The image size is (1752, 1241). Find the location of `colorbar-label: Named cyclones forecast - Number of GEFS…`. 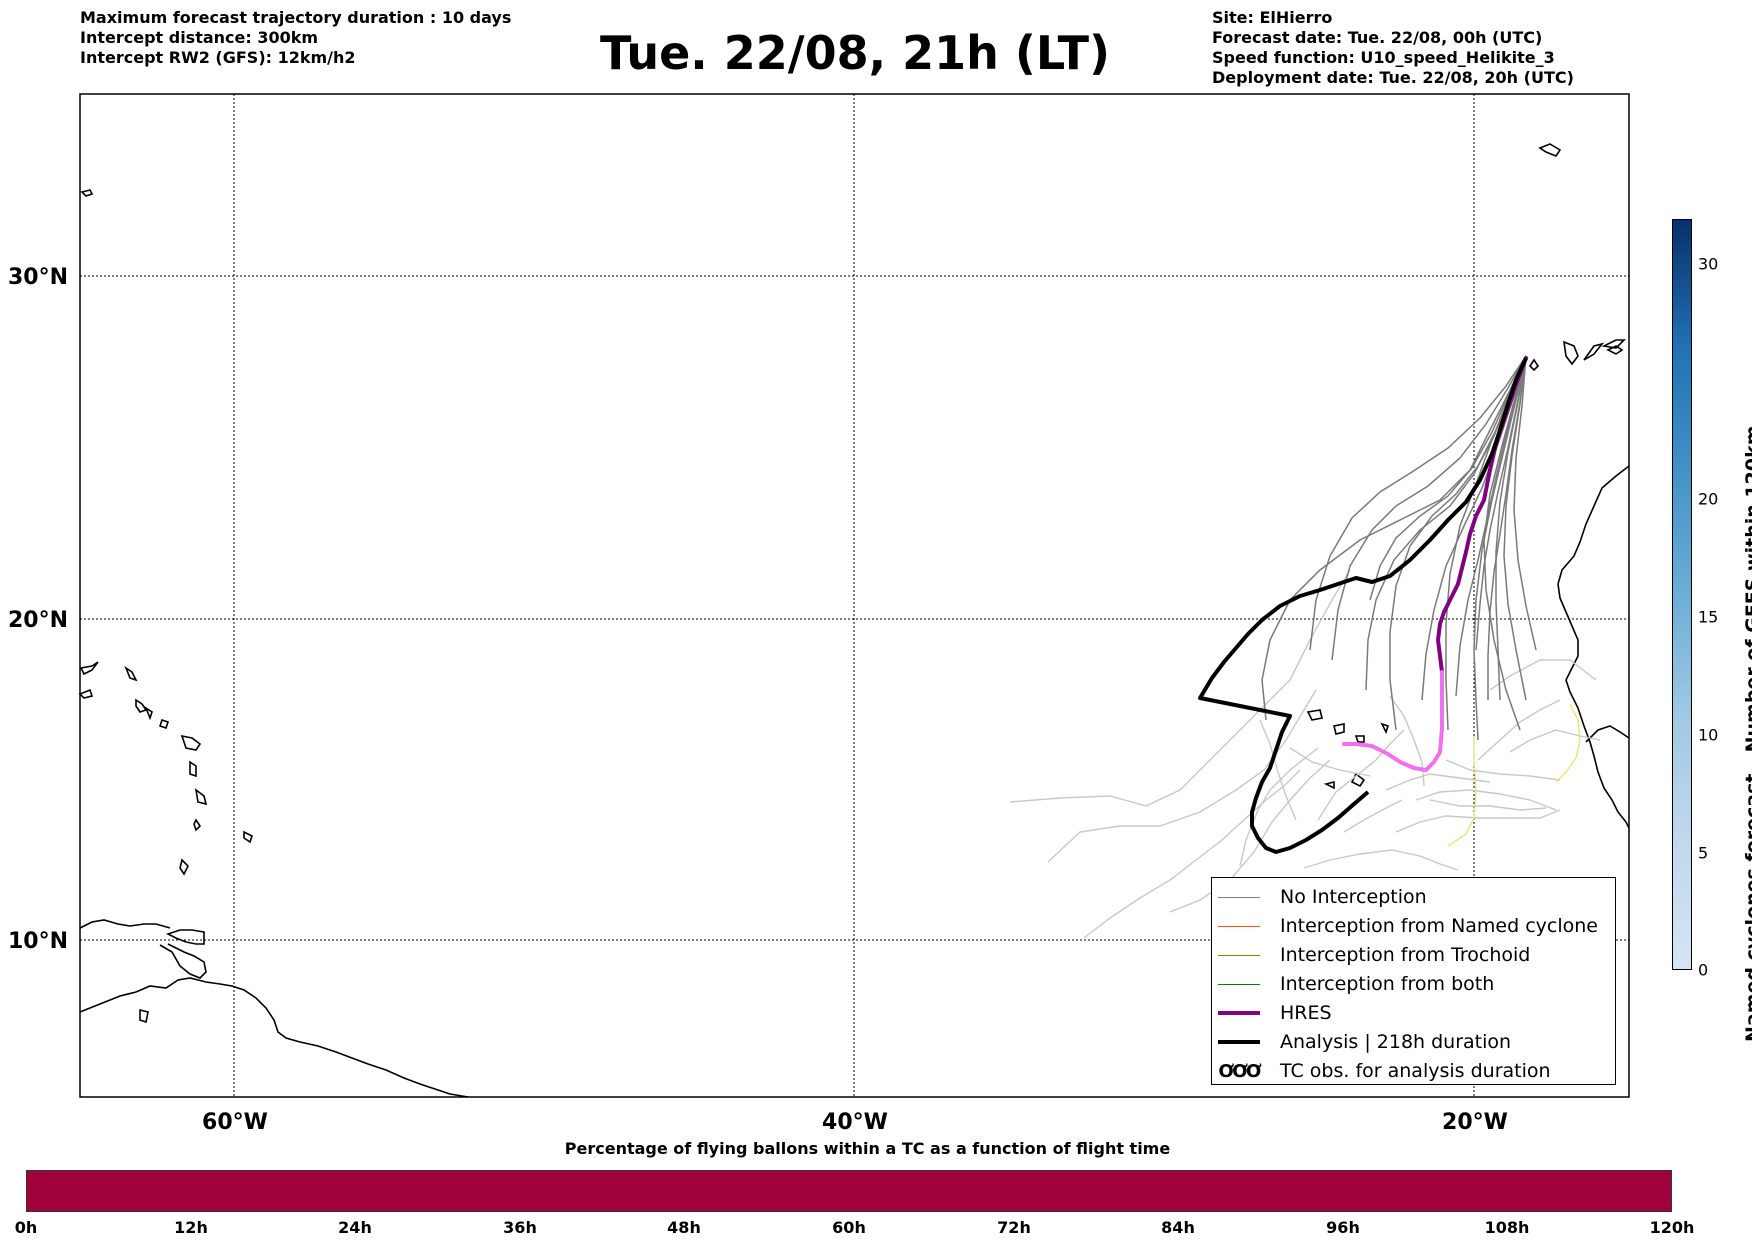

colorbar-label: Named cyclones forecast - Number of GEFS… is located at coordinates (1747, 733).